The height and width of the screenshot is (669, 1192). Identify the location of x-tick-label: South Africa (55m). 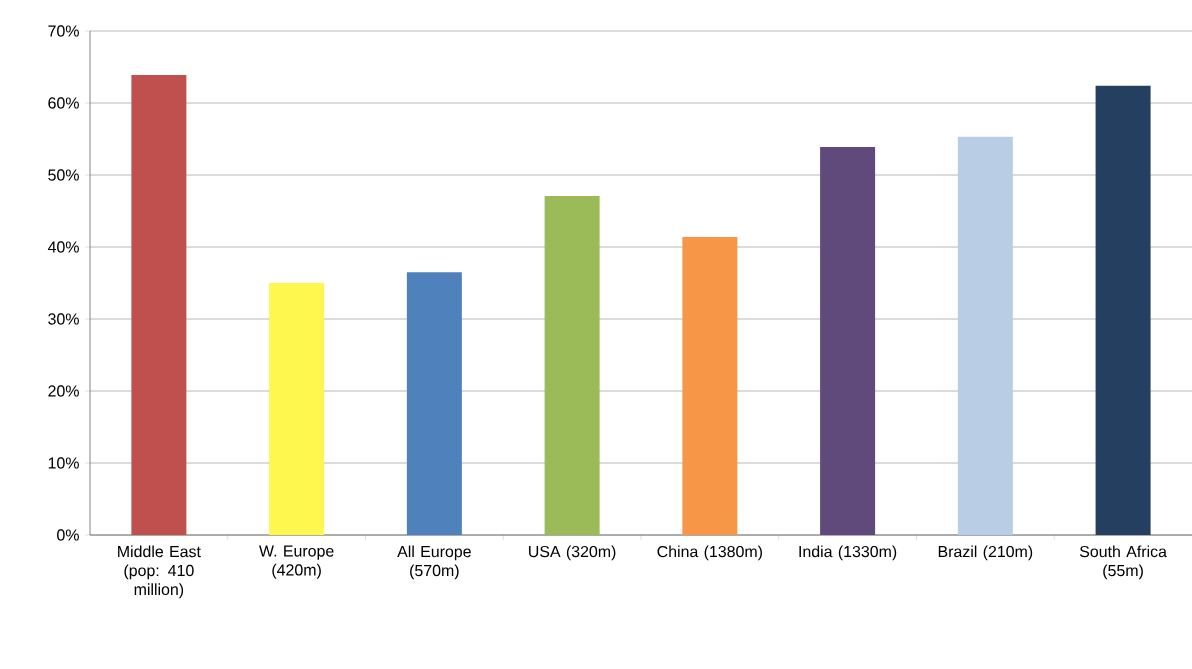
(1123, 562).